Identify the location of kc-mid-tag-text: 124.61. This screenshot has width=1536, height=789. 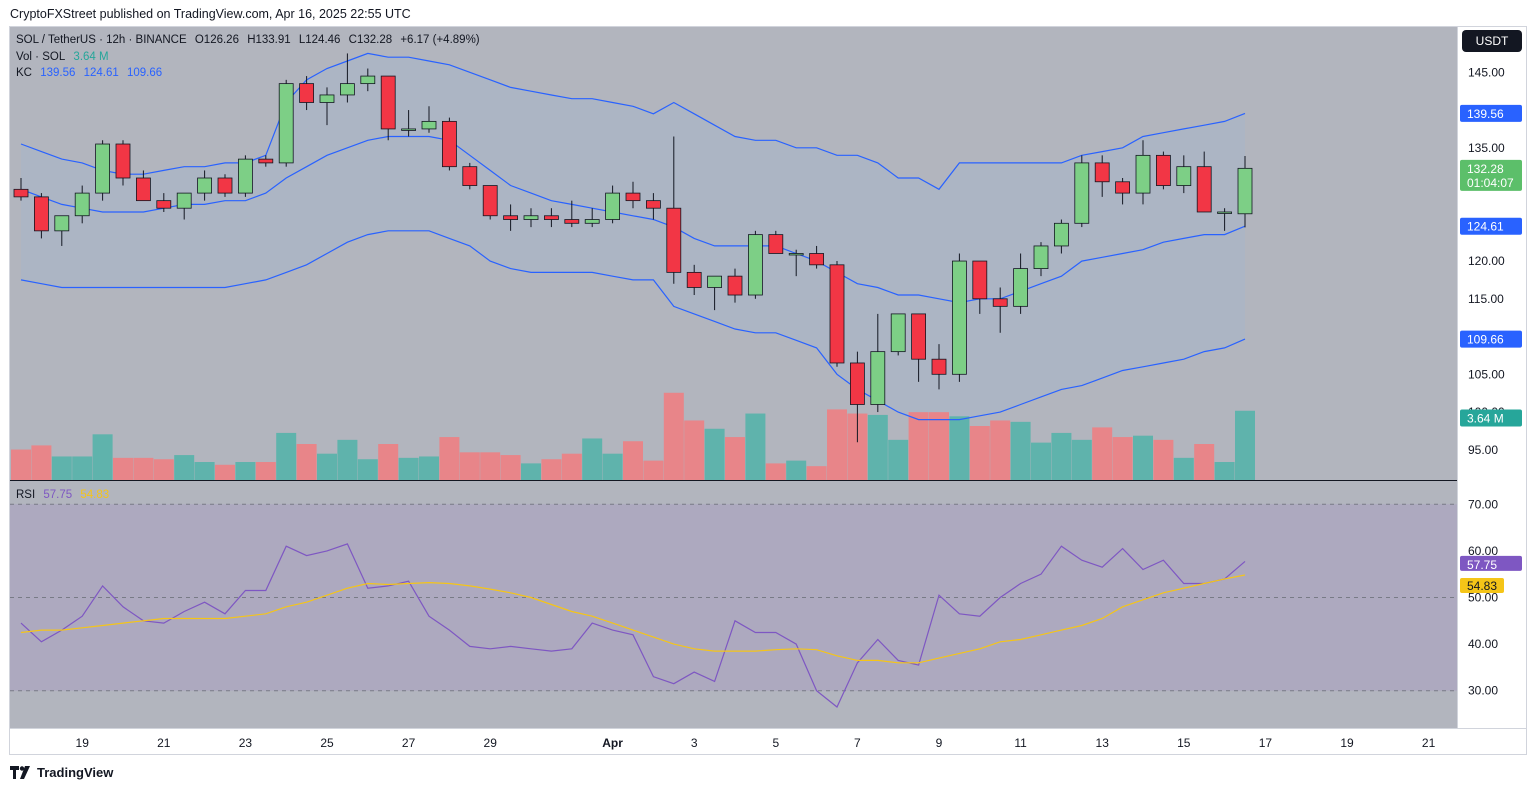
(1485, 227).